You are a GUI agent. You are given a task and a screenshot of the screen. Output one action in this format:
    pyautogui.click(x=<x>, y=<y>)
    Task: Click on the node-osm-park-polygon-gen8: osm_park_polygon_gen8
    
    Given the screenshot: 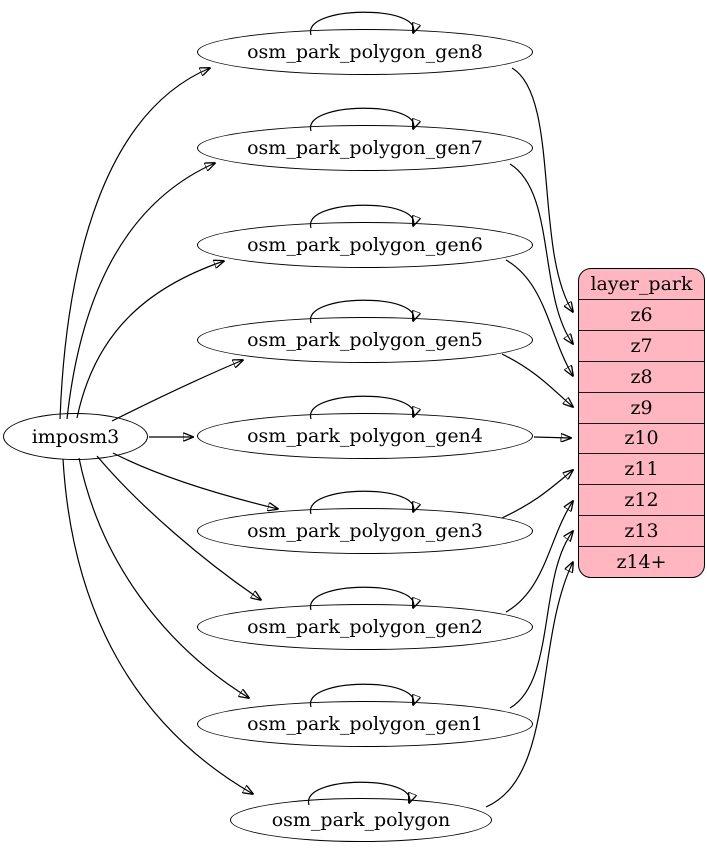 What is the action you would take?
    pyautogui.click(x=365, y=52)
    